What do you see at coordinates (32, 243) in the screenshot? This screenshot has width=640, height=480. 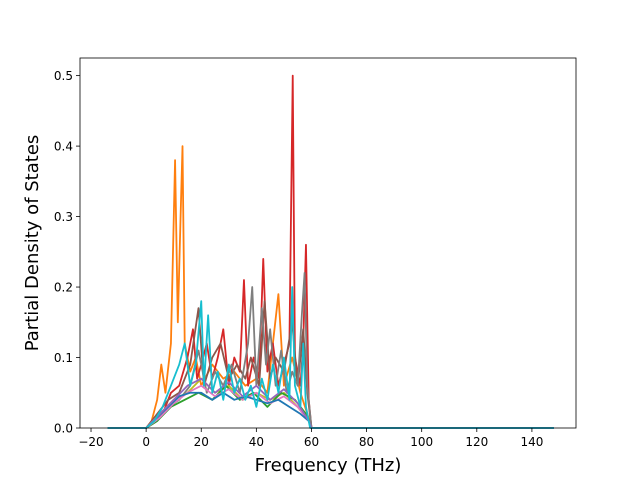 I see `y-axis-label: Partial Density of States` at bounding box center [32, 243].